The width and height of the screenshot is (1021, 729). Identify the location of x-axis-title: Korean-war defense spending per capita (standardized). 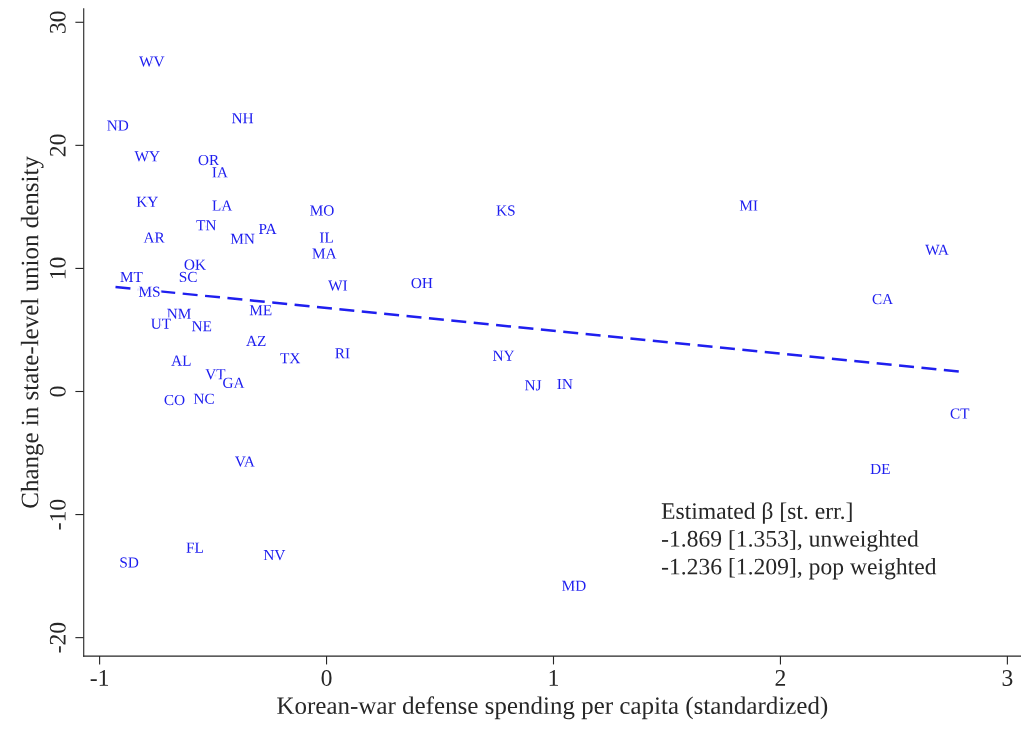
(552, 708).